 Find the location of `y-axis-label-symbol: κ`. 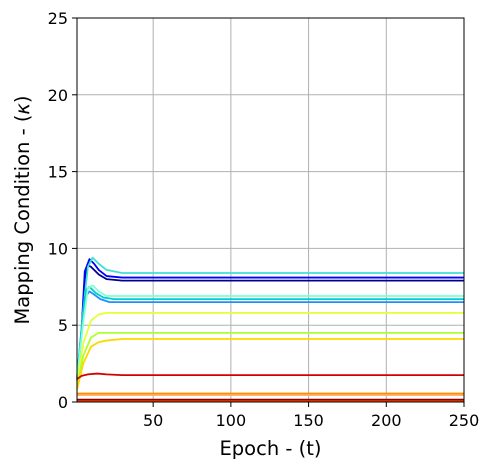

y-axis-label-symbol: κ is located at coordinates (22, 109).